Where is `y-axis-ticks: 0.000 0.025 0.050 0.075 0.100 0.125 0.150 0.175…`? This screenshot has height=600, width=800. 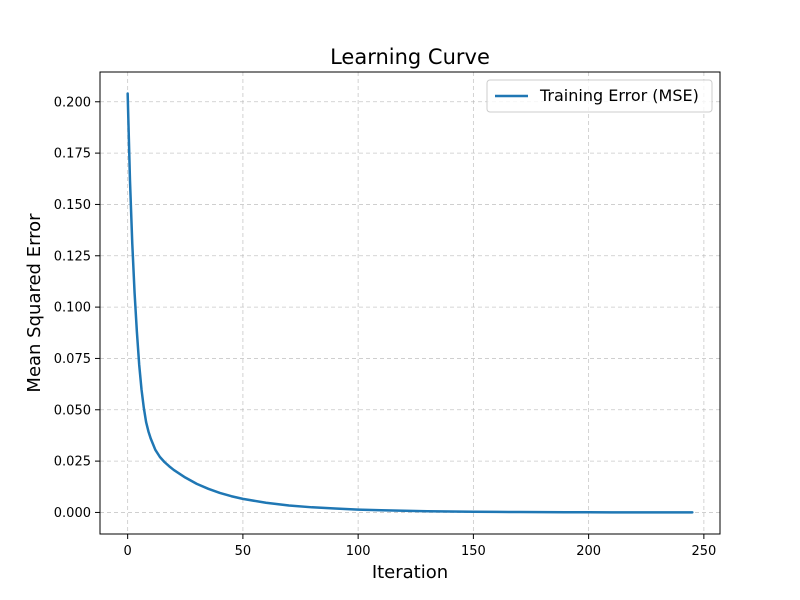
y-axis-ticks: 0.000 0.025 0.050 0.075 0.100 0.125 0.150 0.175… is located at coordinates (77, 308).